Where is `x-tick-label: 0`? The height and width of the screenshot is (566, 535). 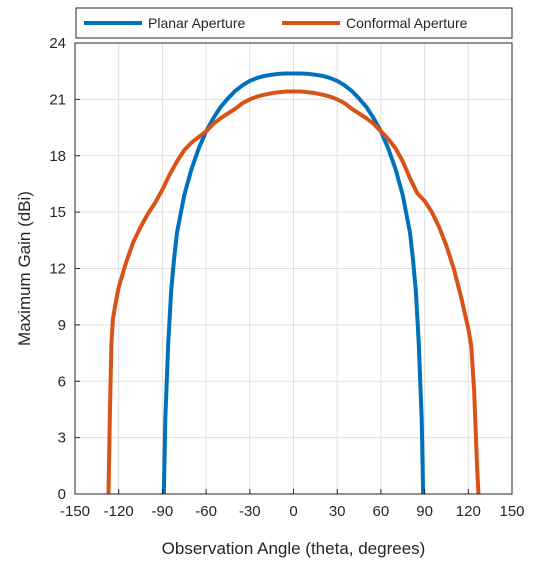
x-tick-label: 0 is located at coordinates (293, 511).